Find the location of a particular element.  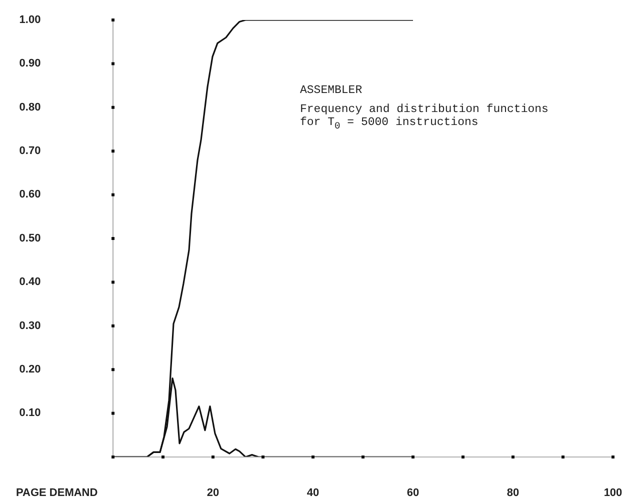

annotation: for T$_{0}$ = 5000 instructions is located at coordinates (390, 124).